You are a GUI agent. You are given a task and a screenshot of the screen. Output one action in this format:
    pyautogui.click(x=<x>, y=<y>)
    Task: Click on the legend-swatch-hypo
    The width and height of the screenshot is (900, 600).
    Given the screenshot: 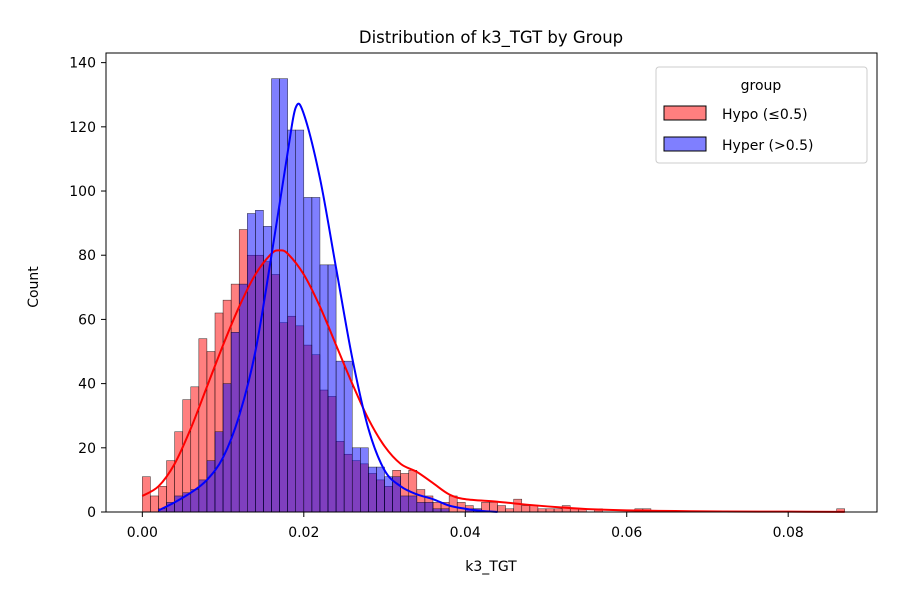 What is the action you would take?
    pyautogui.click(x=685, y=113)
    